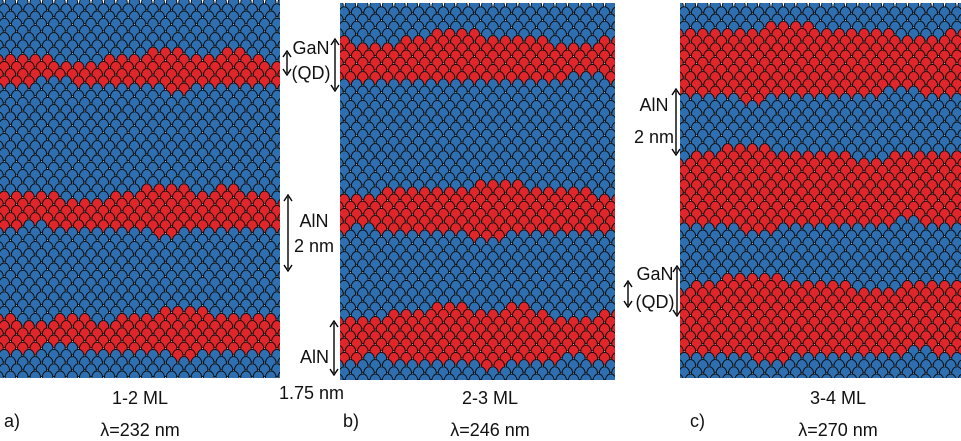  What do you see at coordinates (677, 291) in the screenshot?
I see `gan-qd-arrow-c-right` at bounding box center [677, 291].